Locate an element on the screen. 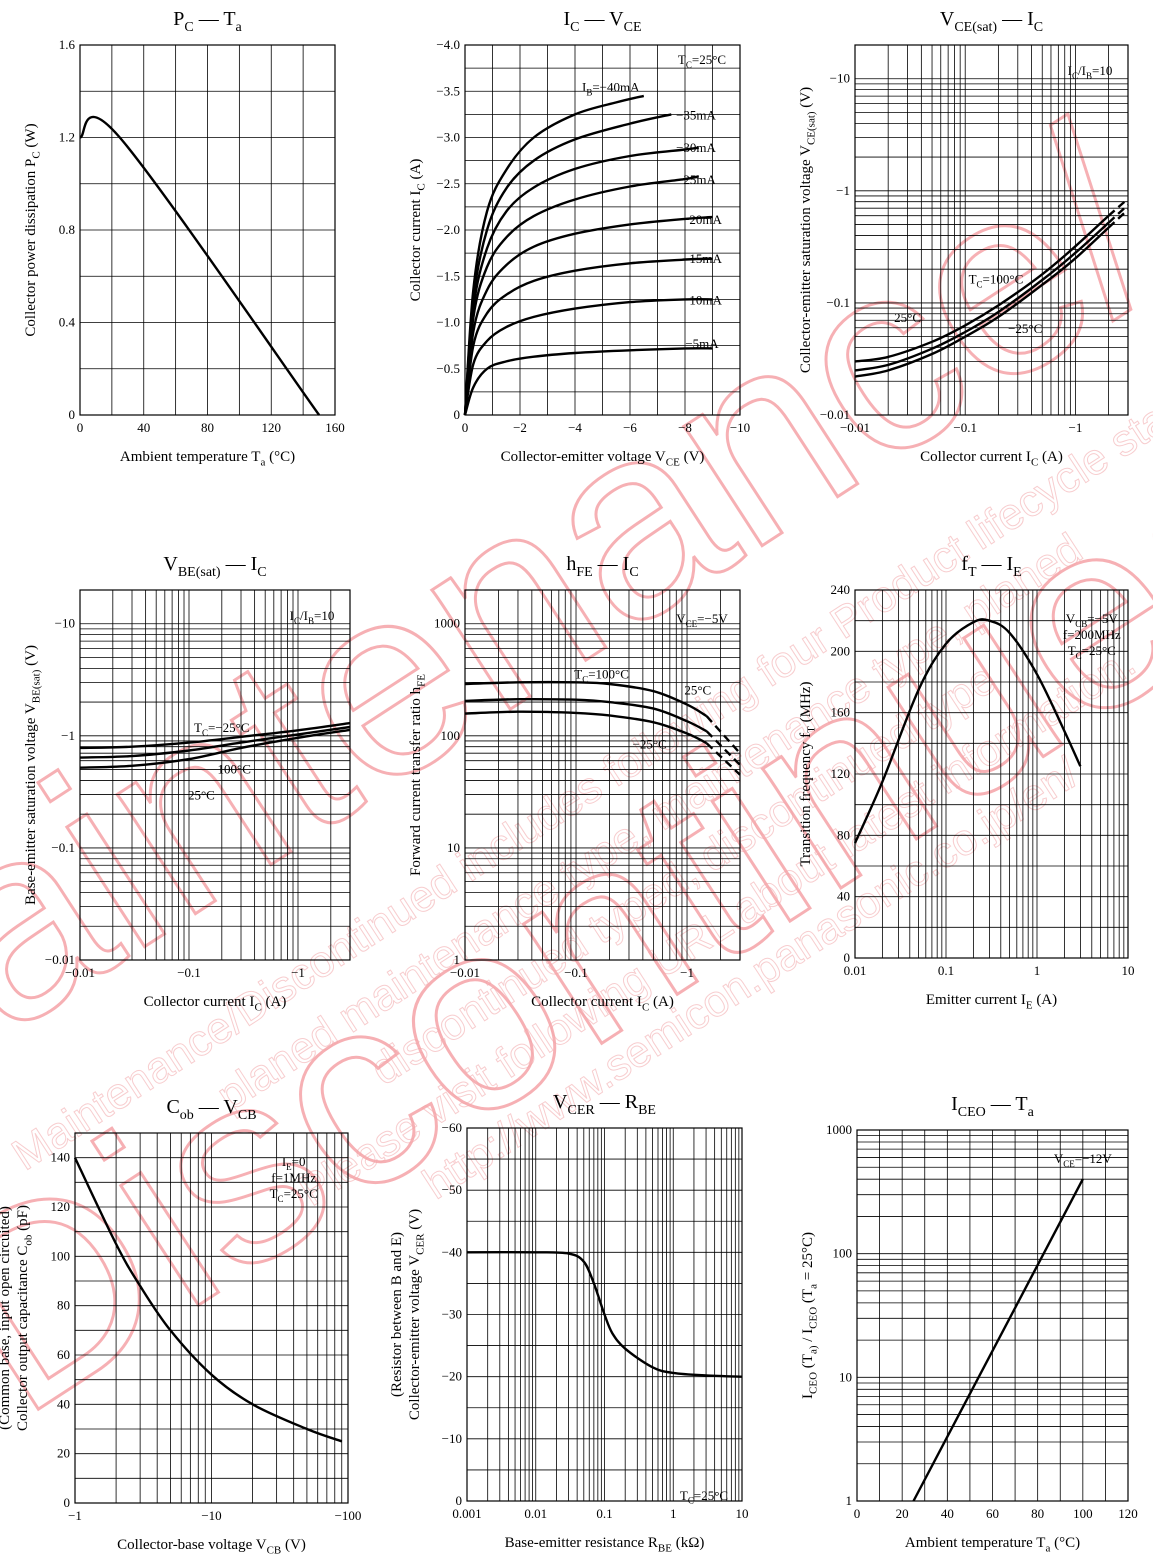  x-tick-label: 0 is located at coordinates (80, 427).